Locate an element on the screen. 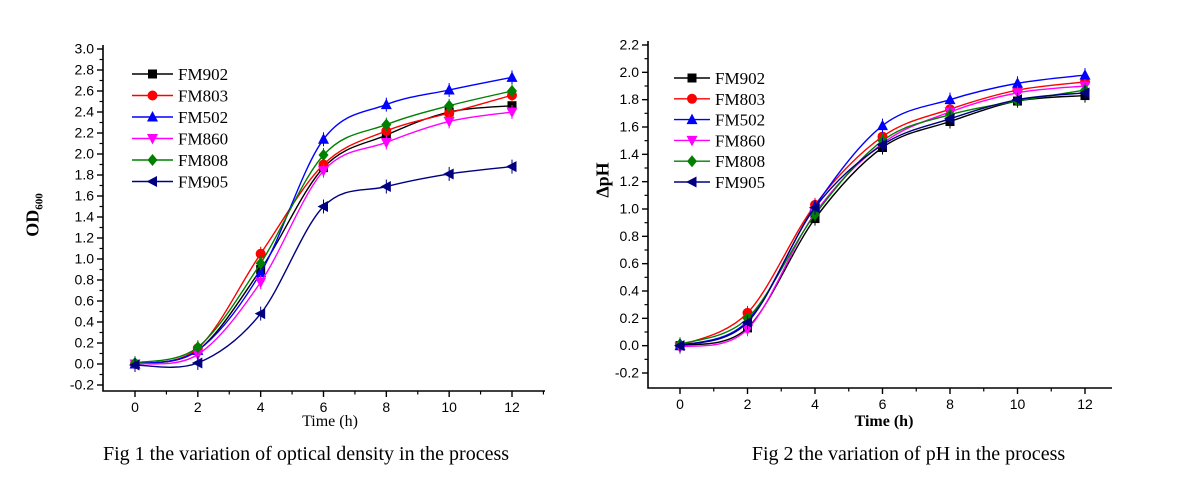 This screenshot has height=496, width=1185. fig1-x-axis-label: Time (h) is located at coordinates (330, 421).